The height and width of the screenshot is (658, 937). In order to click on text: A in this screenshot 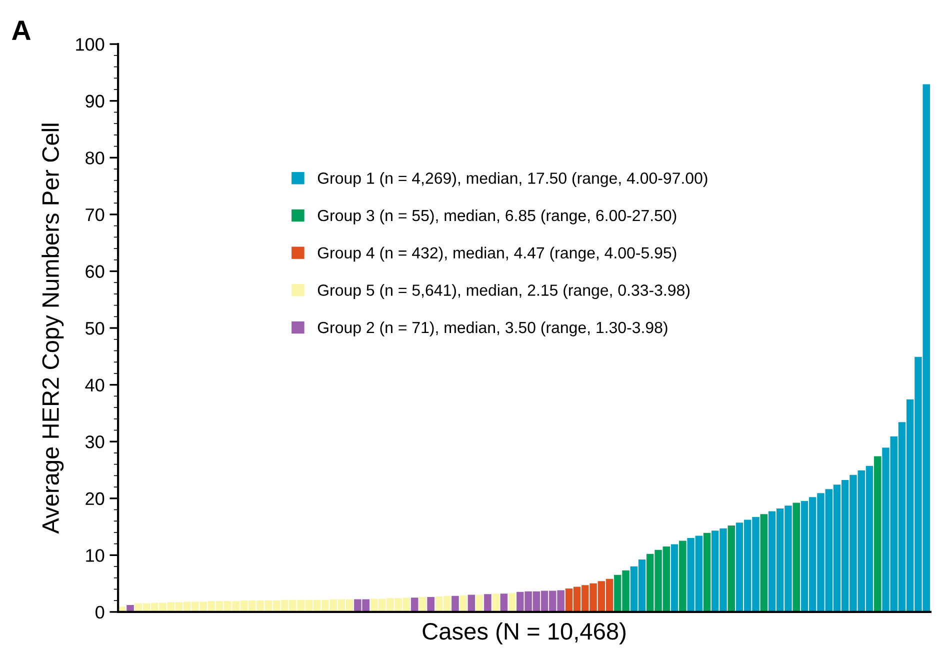, I will do `click(21, 30)`.